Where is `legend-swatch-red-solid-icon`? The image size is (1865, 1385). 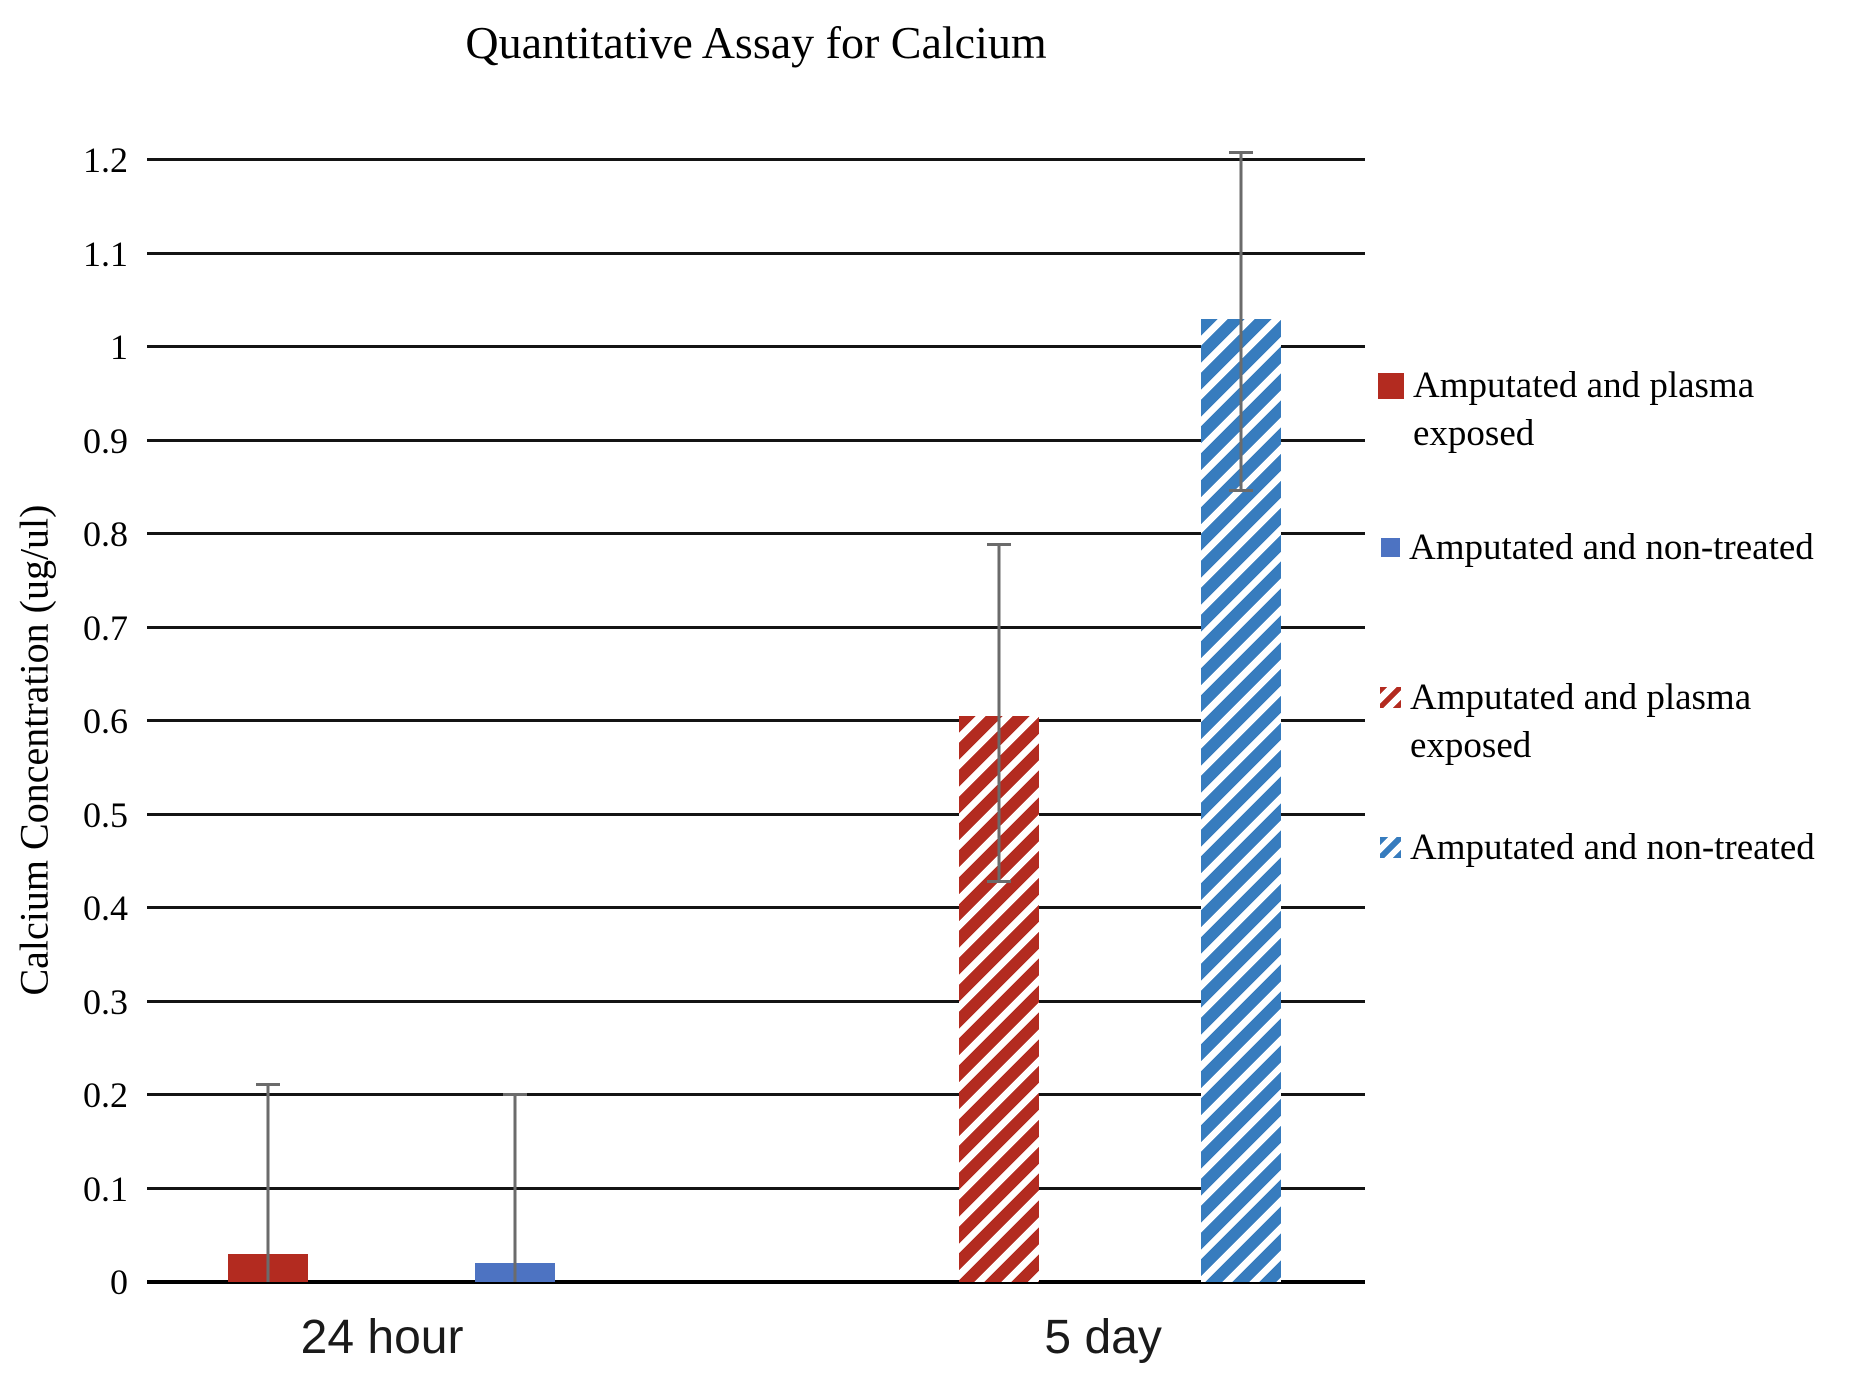 legend-swatch-red-solid-icon is located at coordinates (1391, 386).